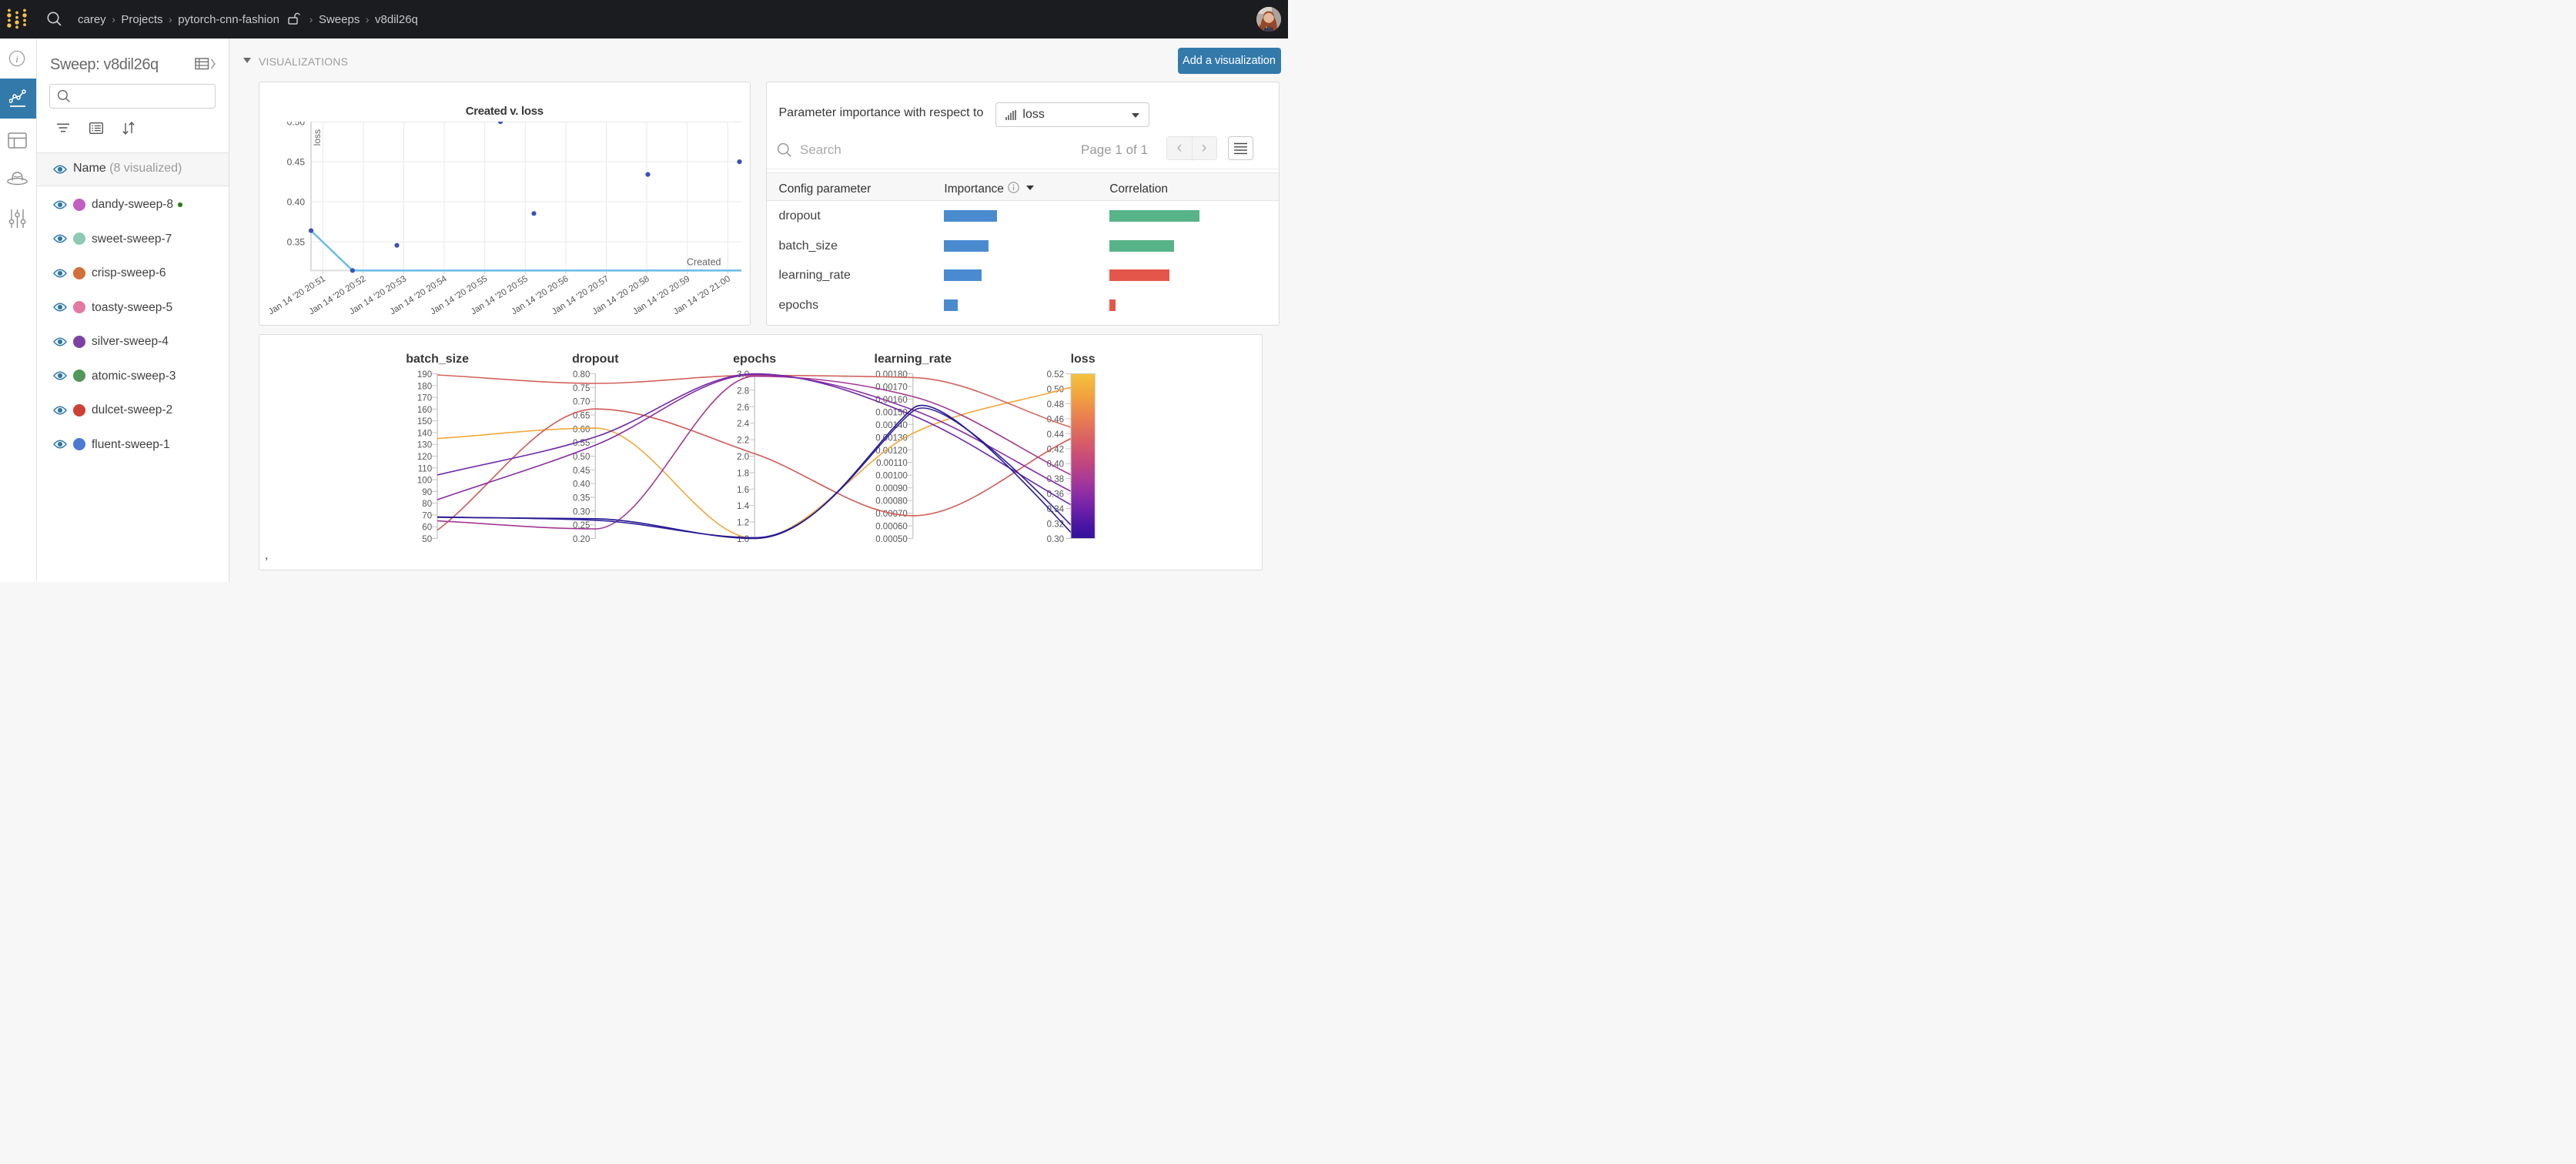 Image resolution: width=2576 pixels, height=1164 pixels. What do you see at coordinates (892, 425) in the screenshot?
I see `svg-text: 0.00140` at bounding box center [892, 425].